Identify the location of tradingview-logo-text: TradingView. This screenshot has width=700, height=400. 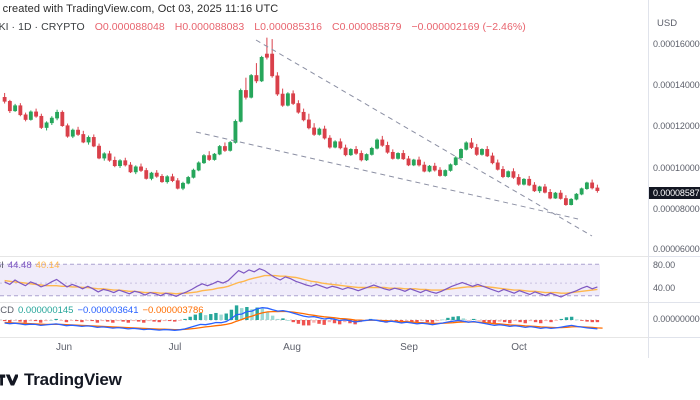
(73, 379).